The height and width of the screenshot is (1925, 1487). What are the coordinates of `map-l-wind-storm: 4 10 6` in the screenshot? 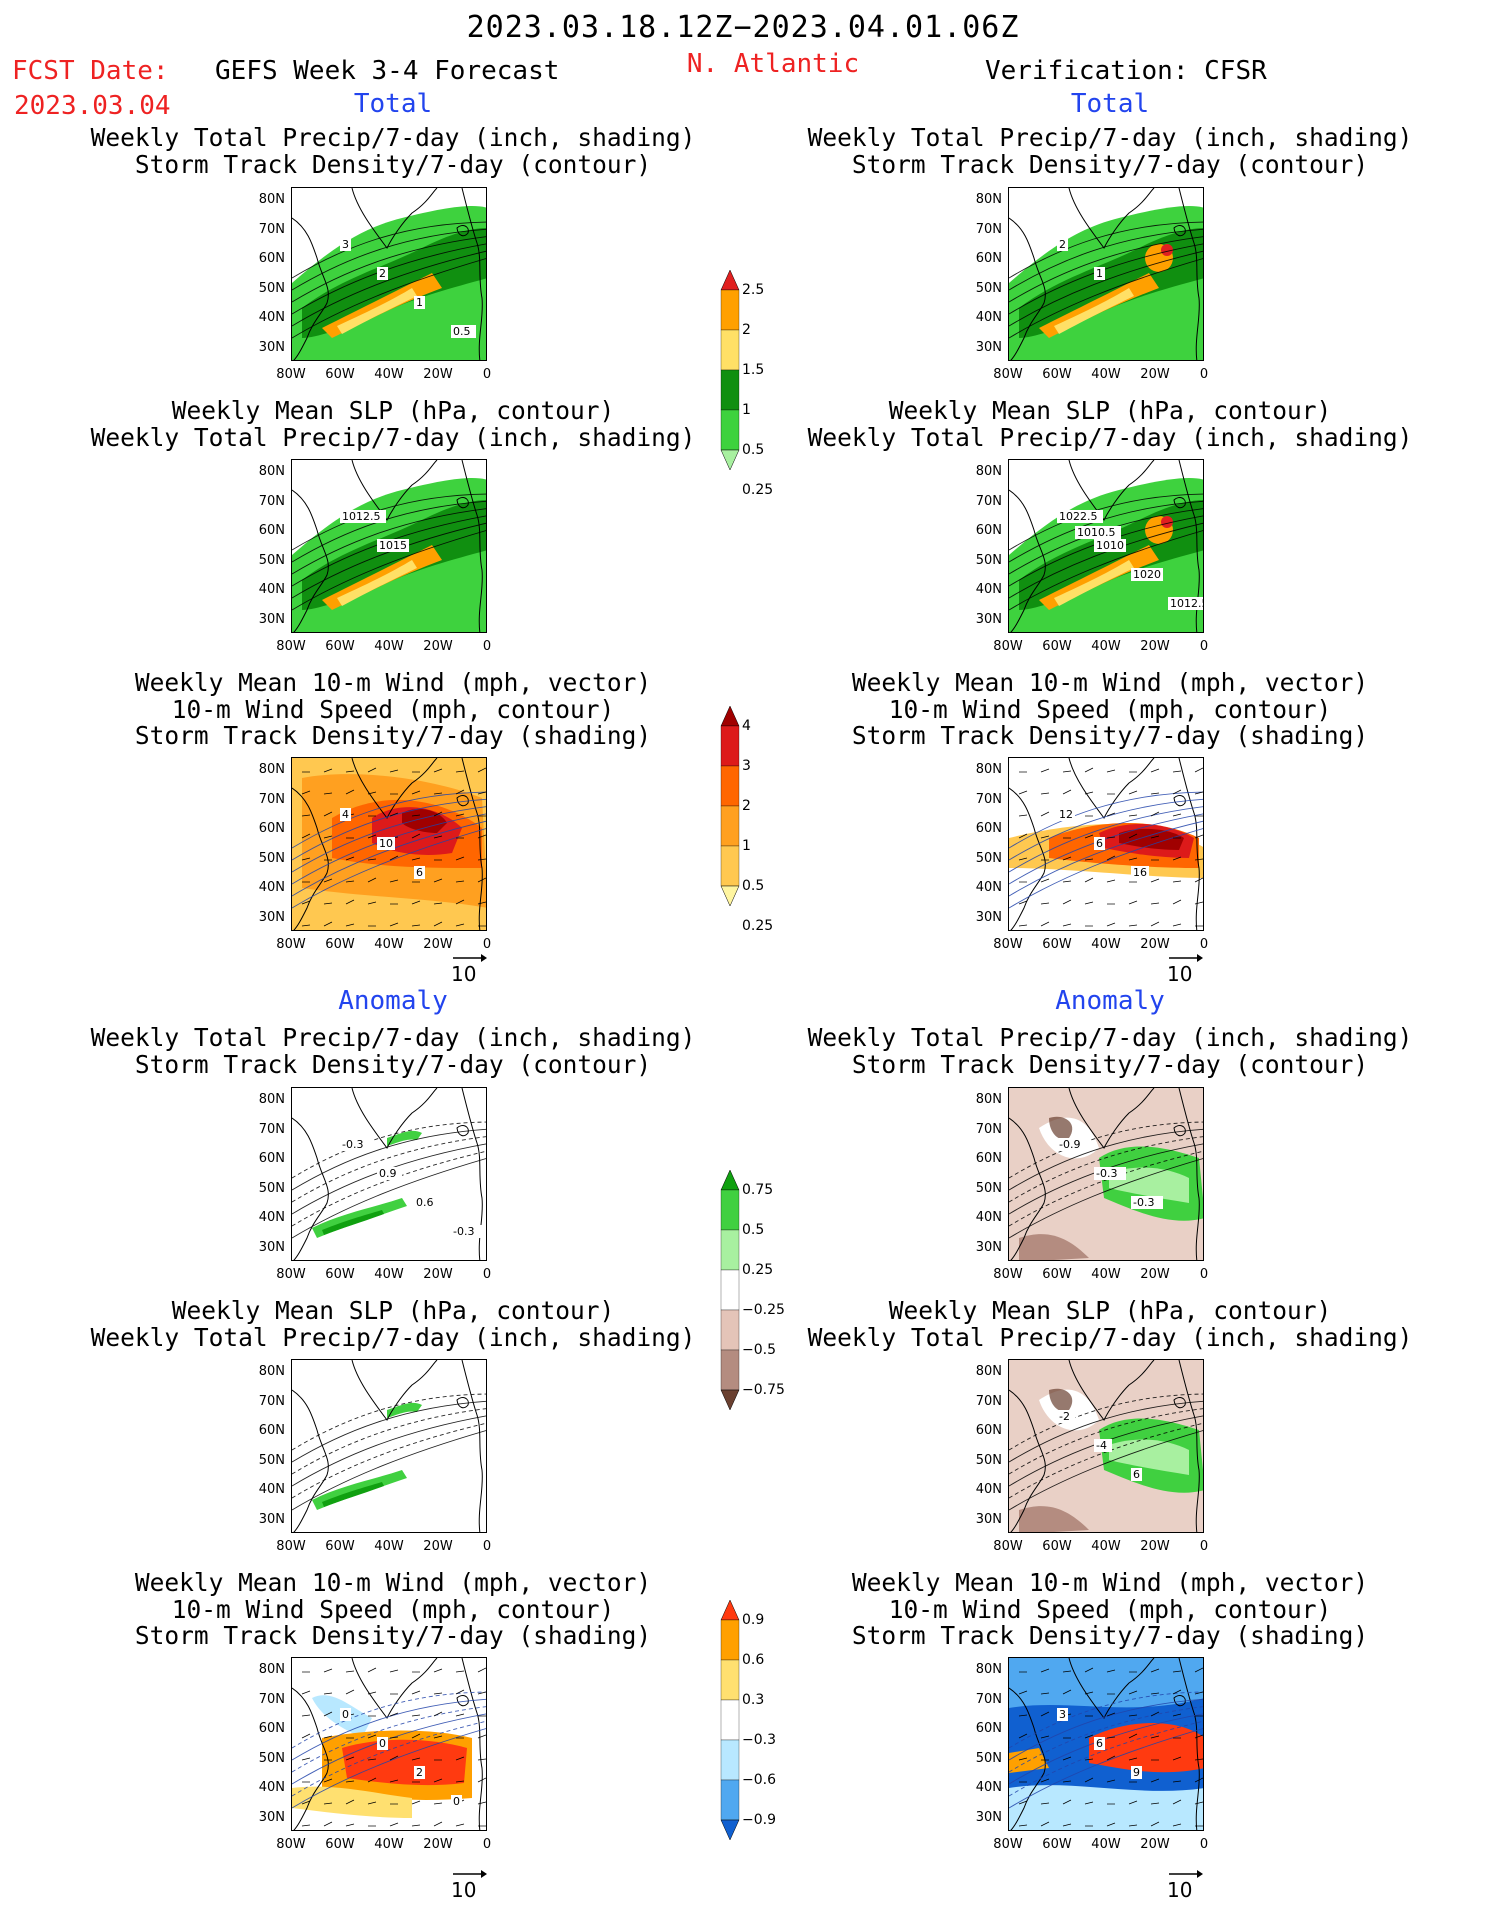 It's located at (389, 844).